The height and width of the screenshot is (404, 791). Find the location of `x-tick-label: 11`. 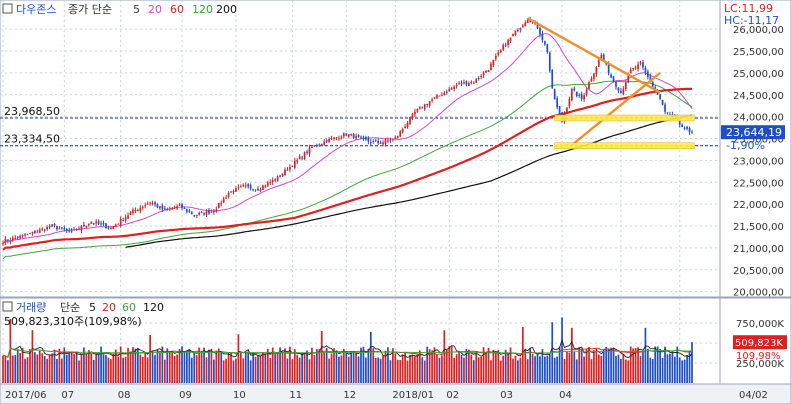

x-tick-label: 11 is located at coordinates (295, 395).